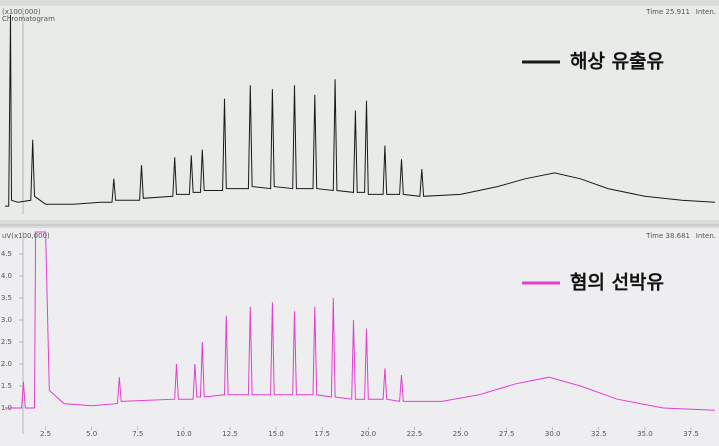  I want to click on y-tick-label: 3.5, so click(6, 298).